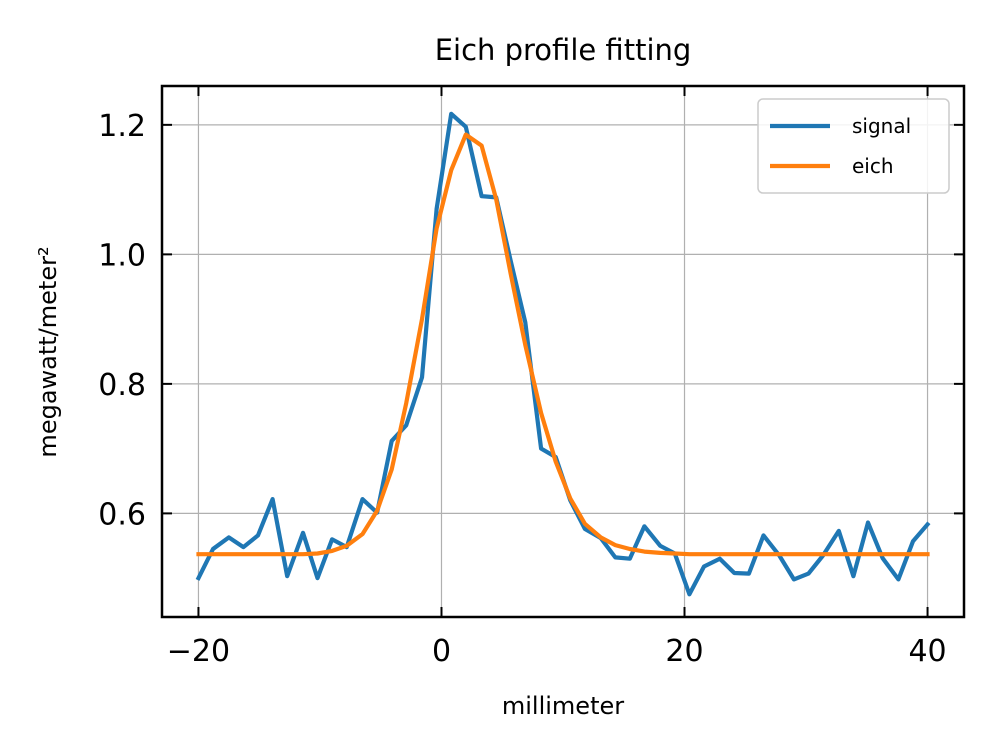 The image size is (993, 752). Describe the element at coordinates (122, 255) in the screenshot. I see `y-tick-label: 1.0` at that location.